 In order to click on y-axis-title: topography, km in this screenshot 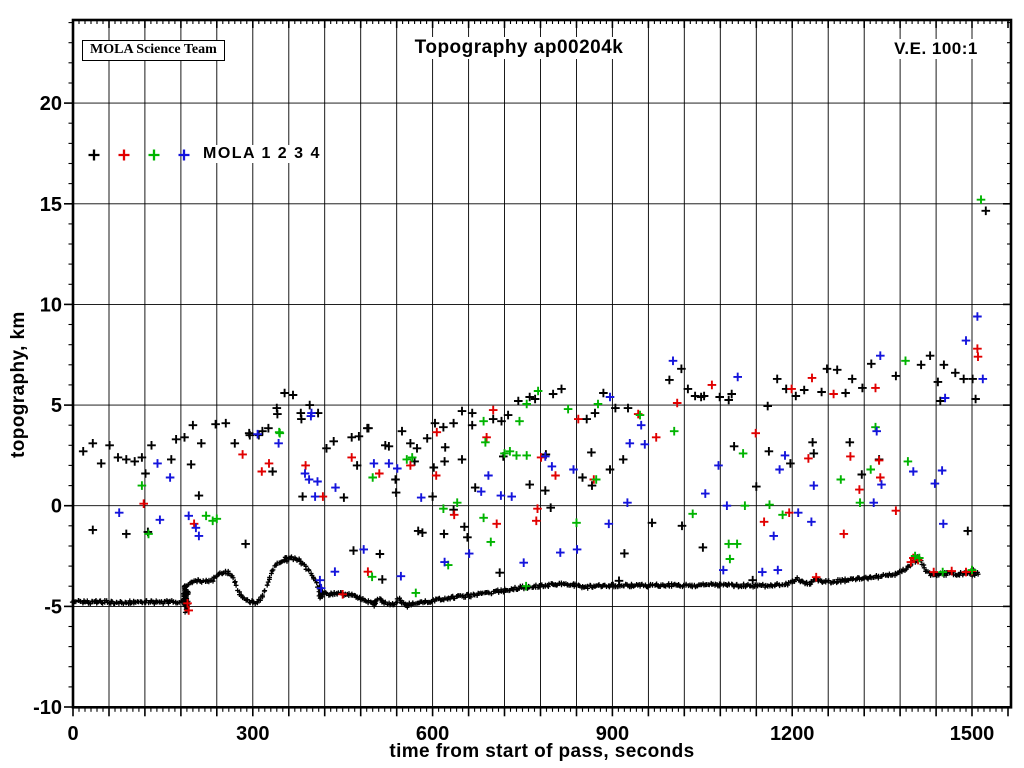, I will do `click(18, 384)`.